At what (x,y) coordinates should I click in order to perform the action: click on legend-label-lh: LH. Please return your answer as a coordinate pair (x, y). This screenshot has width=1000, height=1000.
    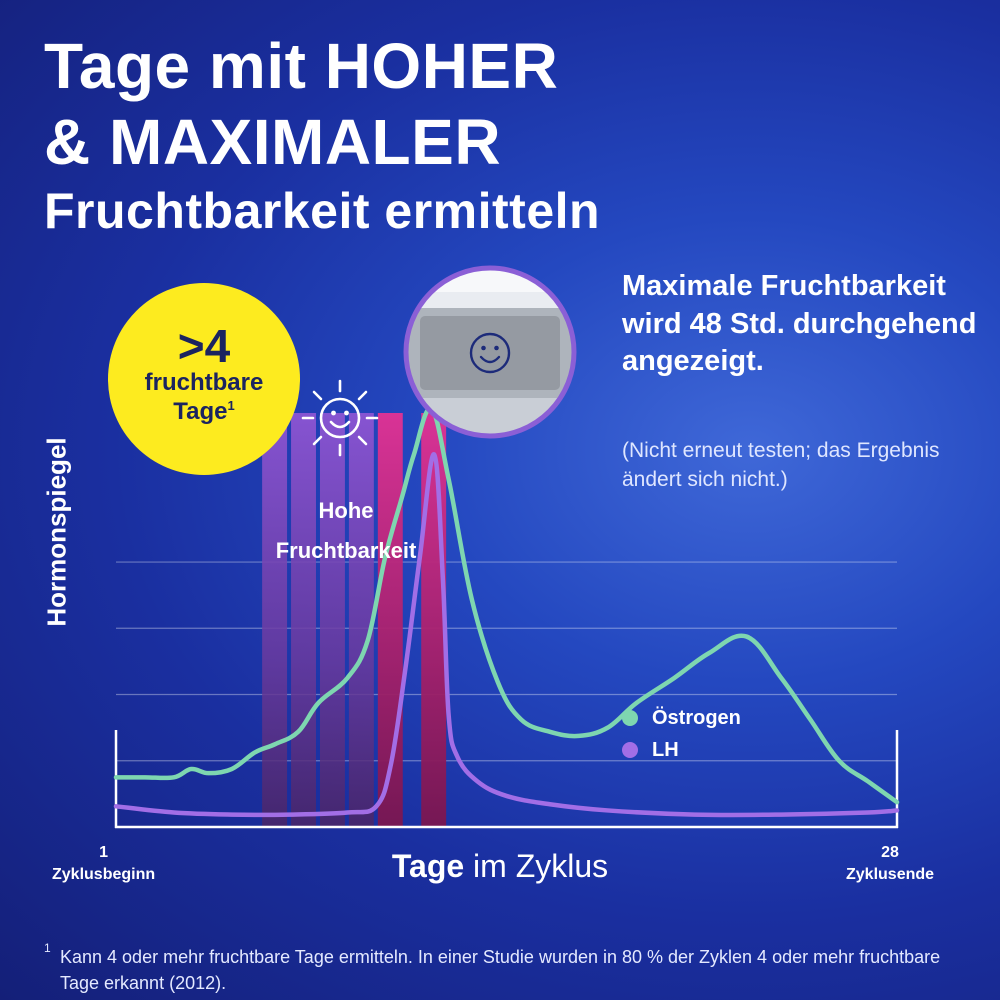
    Looking at the image, I should click on (665, 749).